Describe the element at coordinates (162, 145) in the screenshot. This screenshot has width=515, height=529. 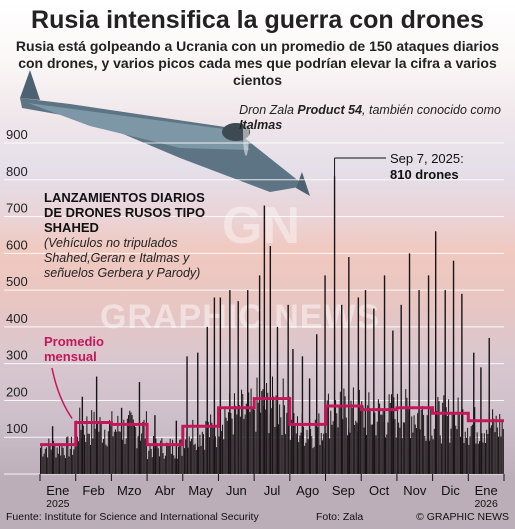
I see `drone-wing` at that location.